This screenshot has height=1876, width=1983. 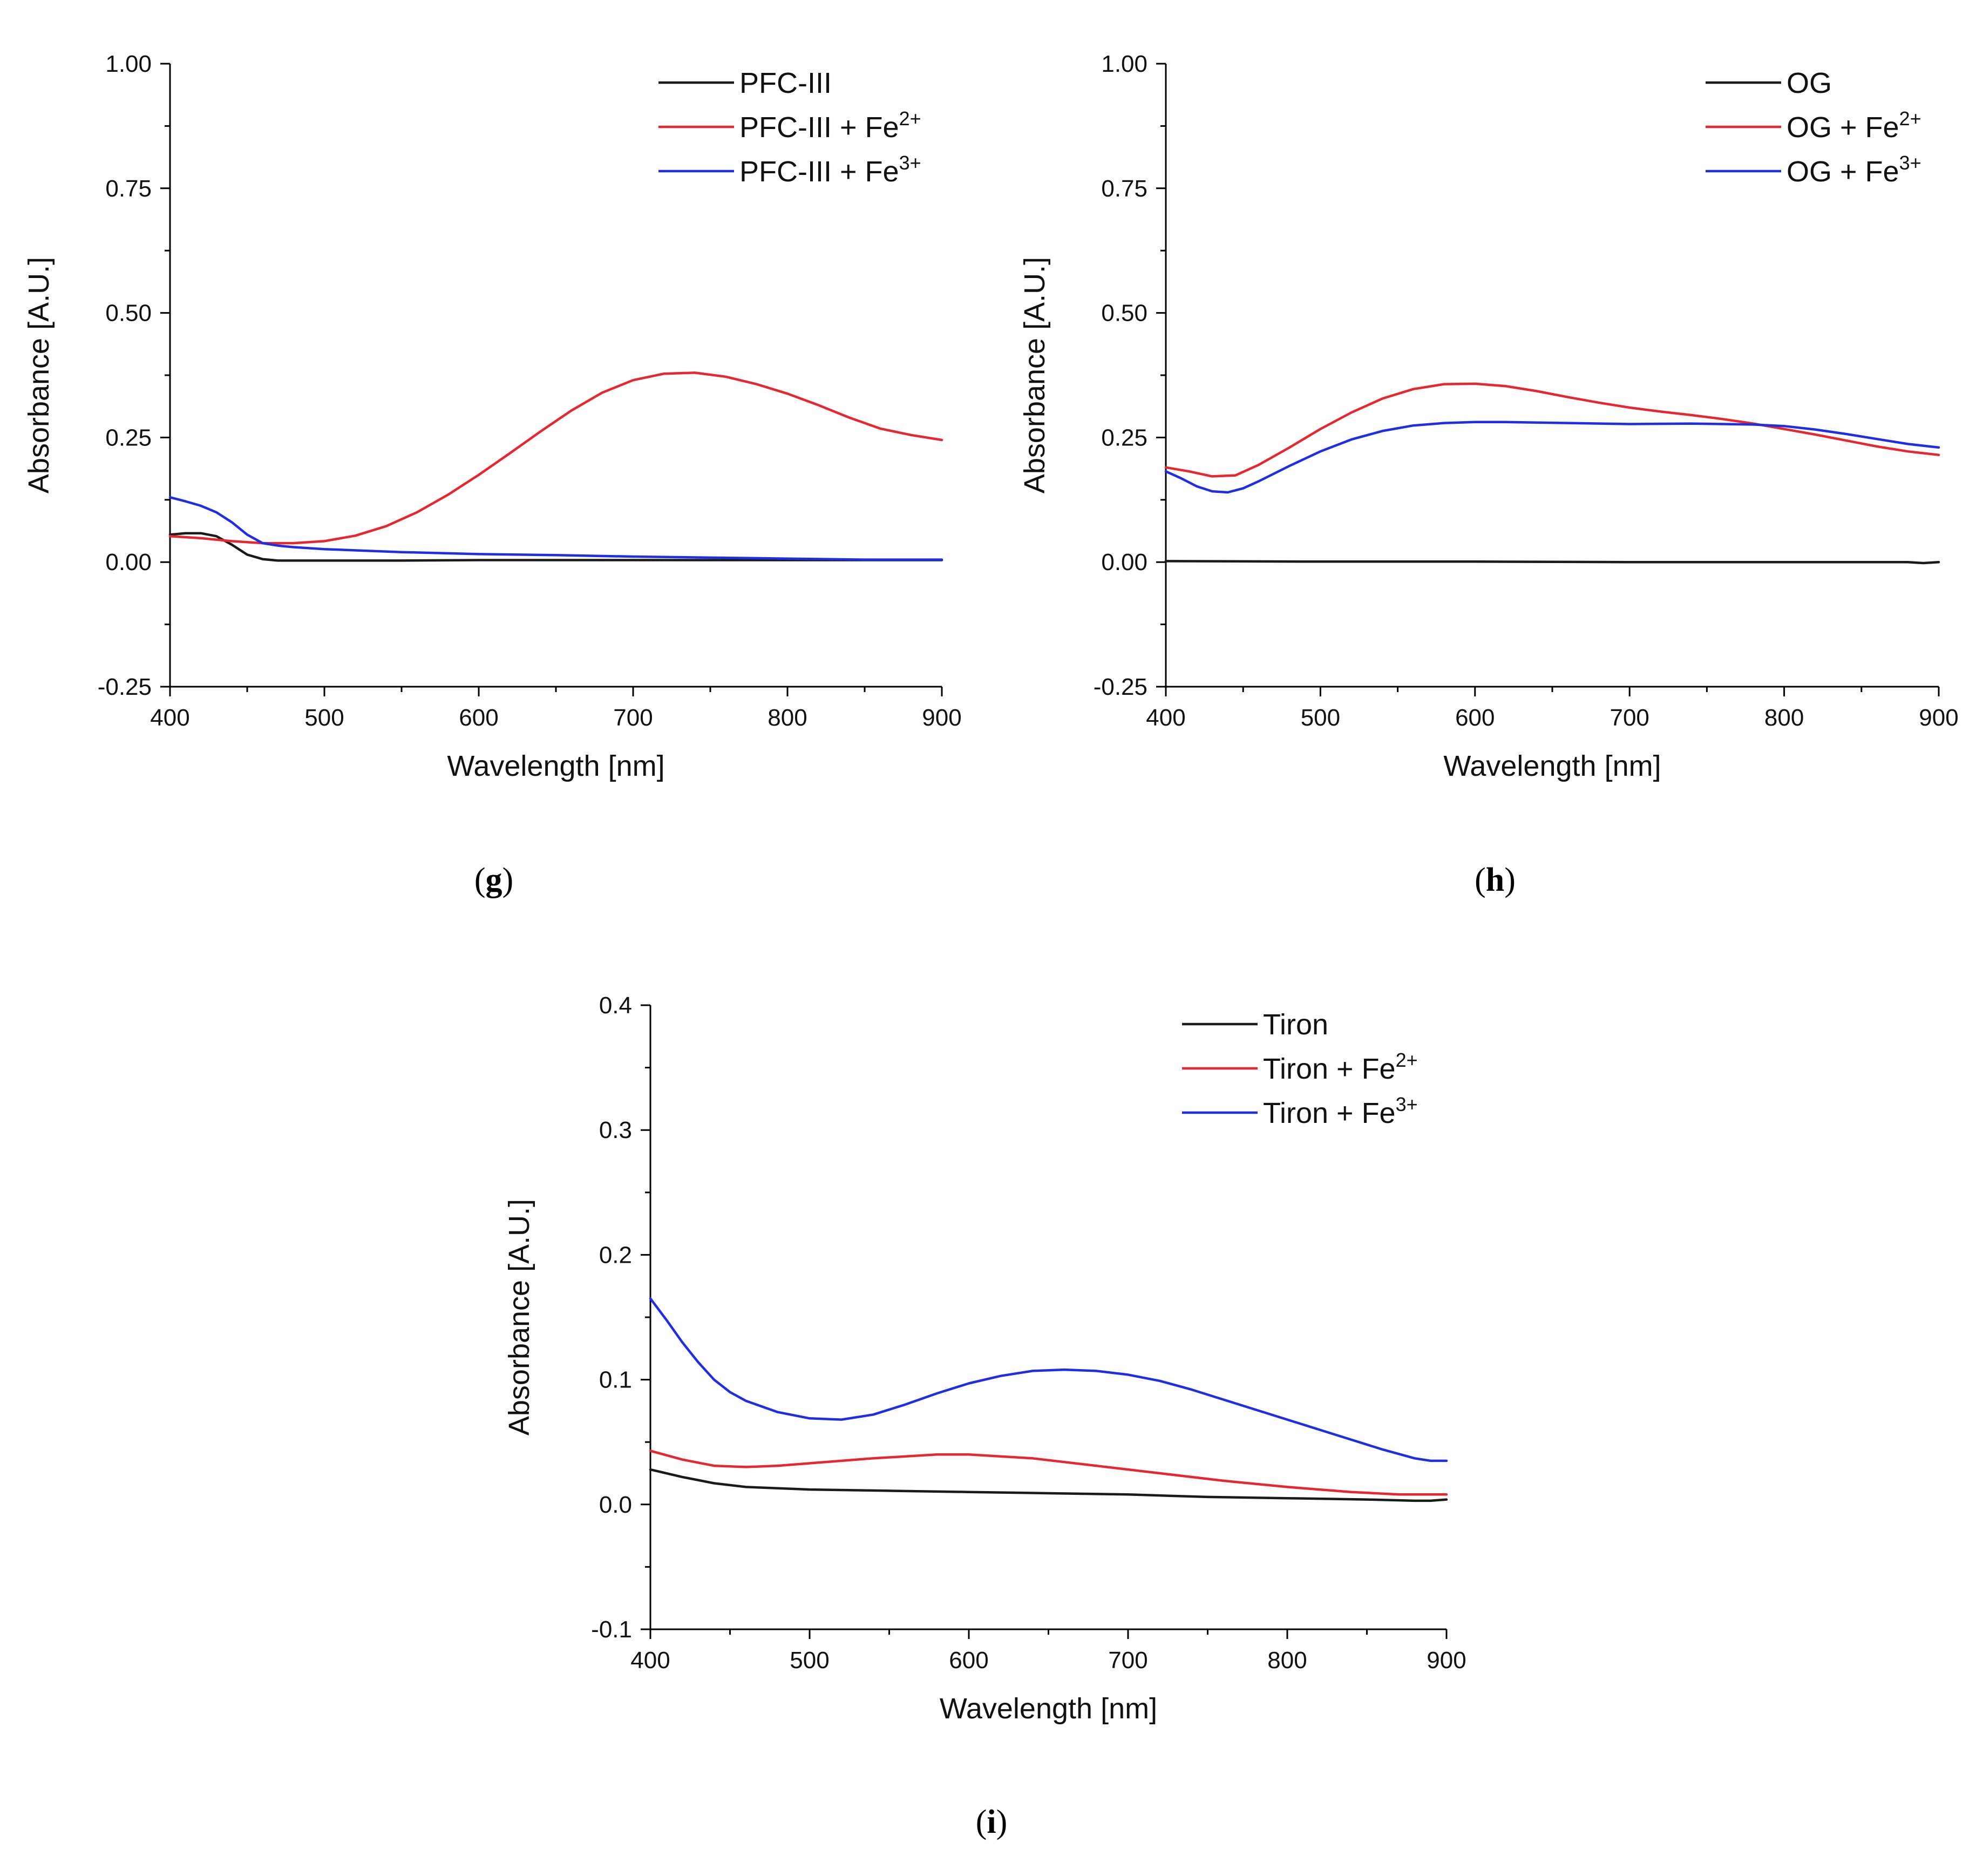 What do you see at coordinates (128, 64) in the screenshot?
I see `chart-g-y-tick-label: 1.00` at bounding box center [128, 64].